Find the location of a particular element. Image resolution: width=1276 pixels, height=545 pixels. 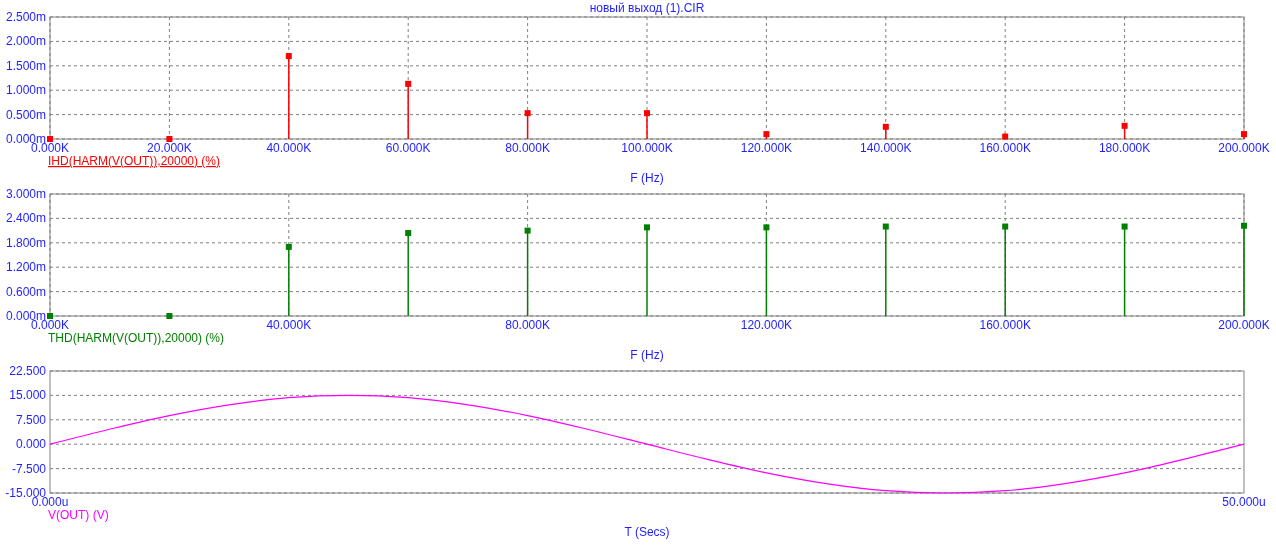

series-label: THD(HARM(V(OUT)),20000) (%) is located at coordinates (136, 338).